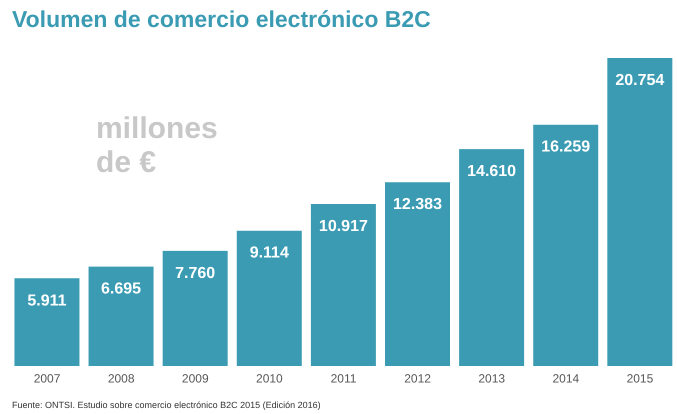  Describe the element at coordinates (195, 379) in the screenshot. I see `x-tick-label: 2009` at that location.